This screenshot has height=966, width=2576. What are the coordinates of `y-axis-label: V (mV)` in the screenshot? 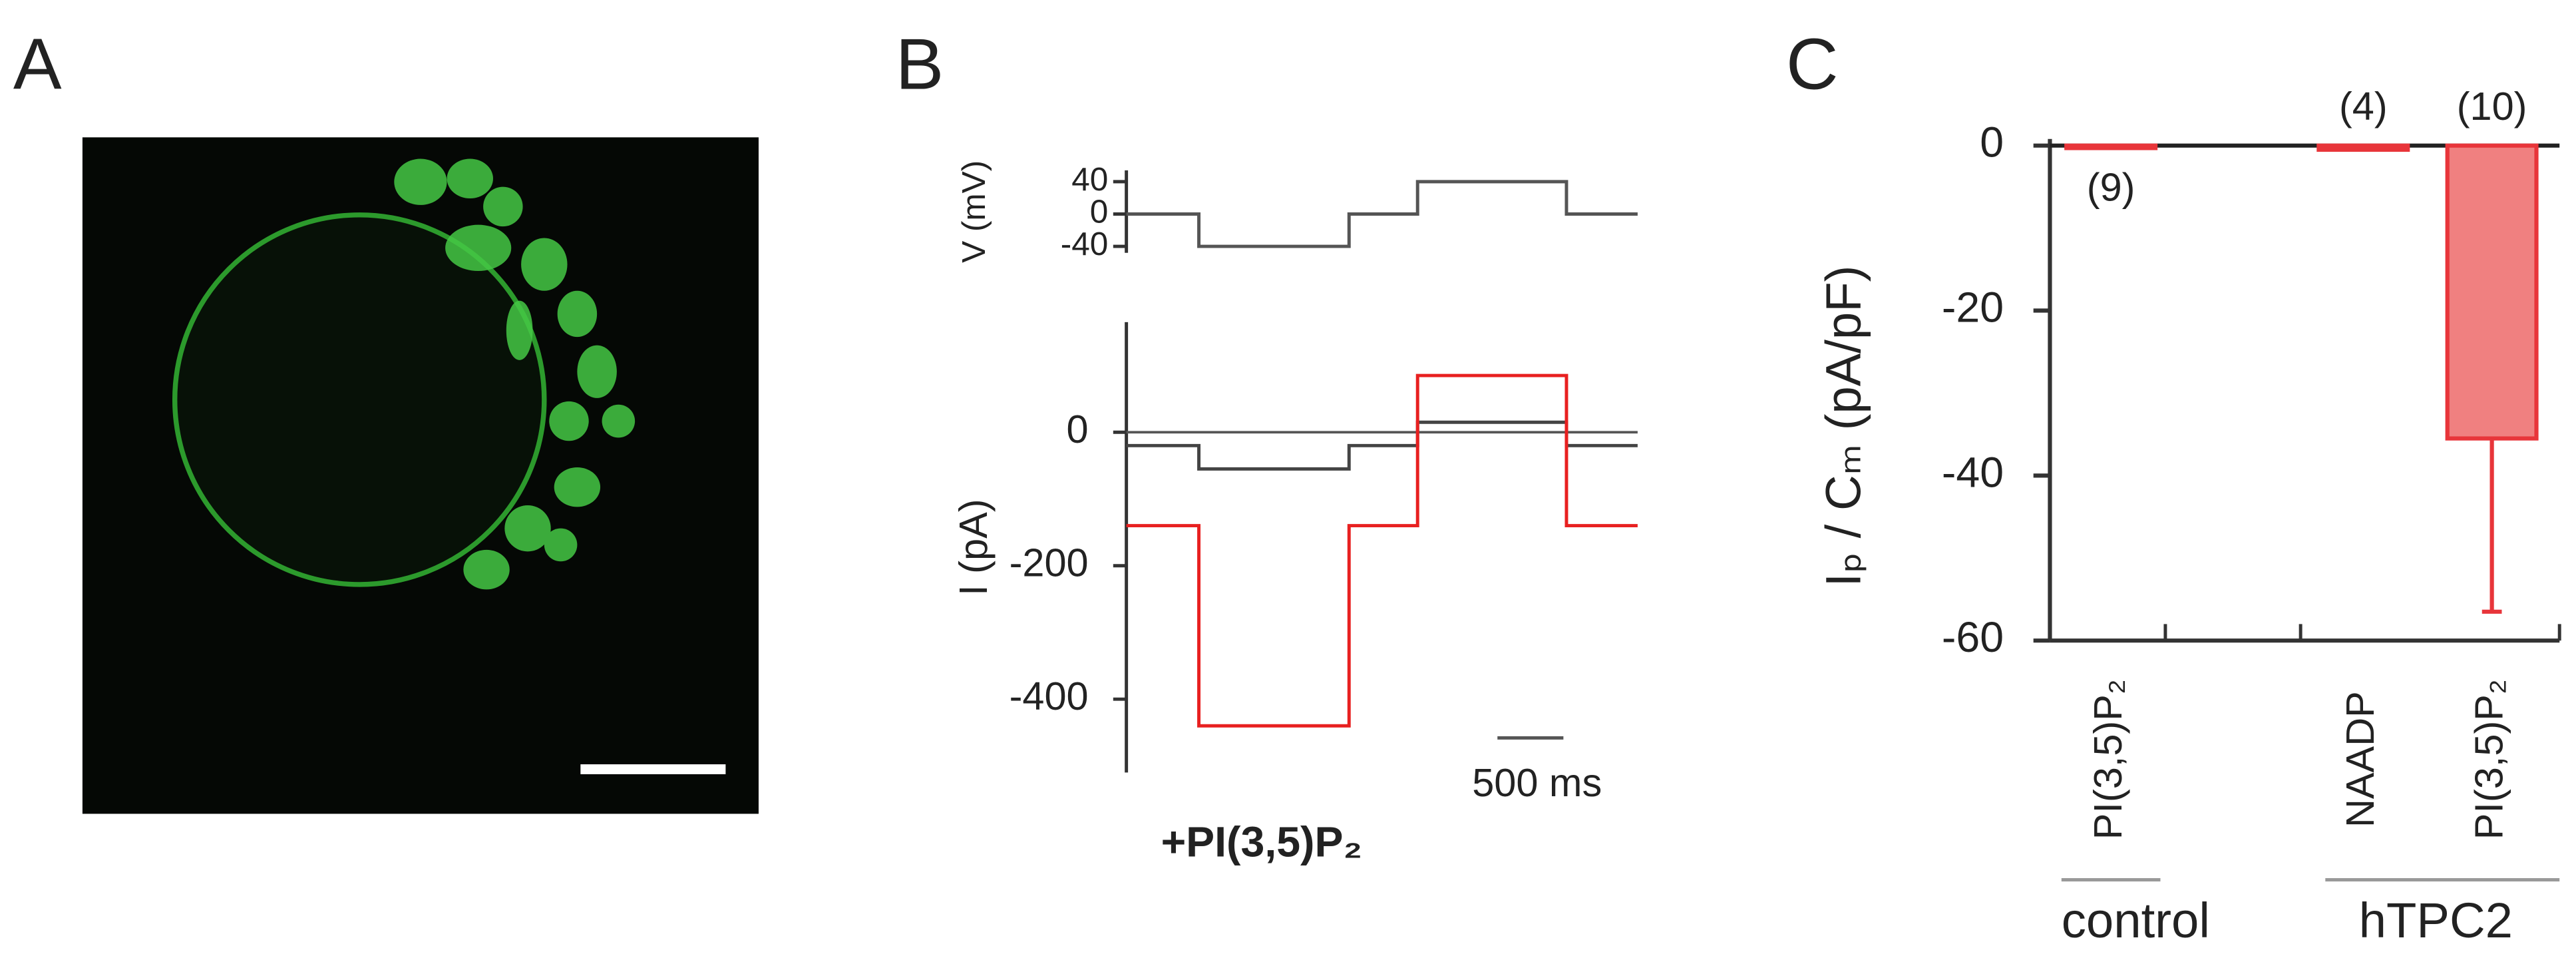 It's located at (974, 211).